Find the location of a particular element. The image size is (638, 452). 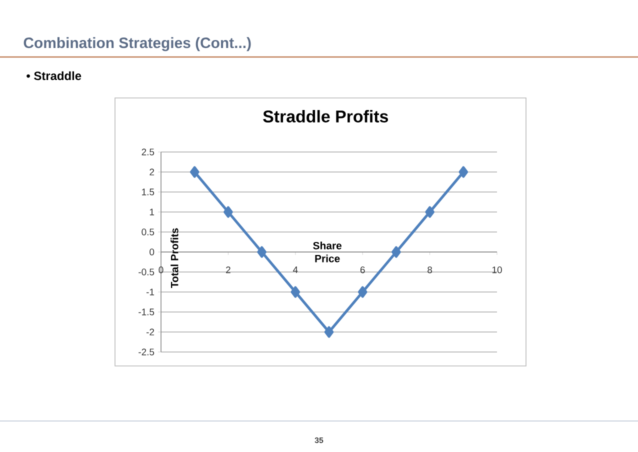

x-tick-label: 4 is located at coordinates (295, 270).